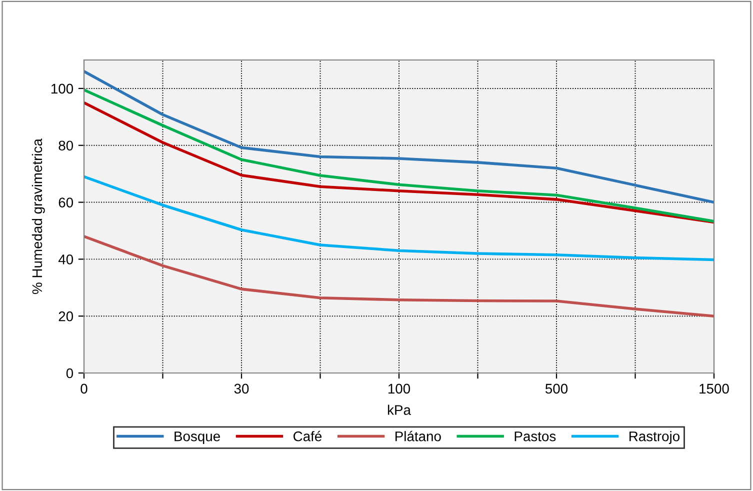 This screenshot has height=491, width=753. Describe the element at coordinates (241, 389) in the screenshot. I see `x-tick-label: 30` at that location.